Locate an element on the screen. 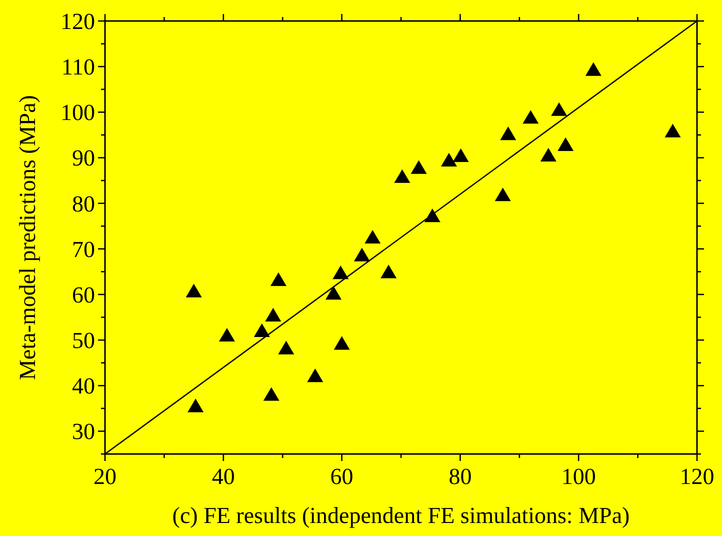 The height and width of the screenshot is (536, 722). y-tick-label: 30 is located at coordinates (83, 431).